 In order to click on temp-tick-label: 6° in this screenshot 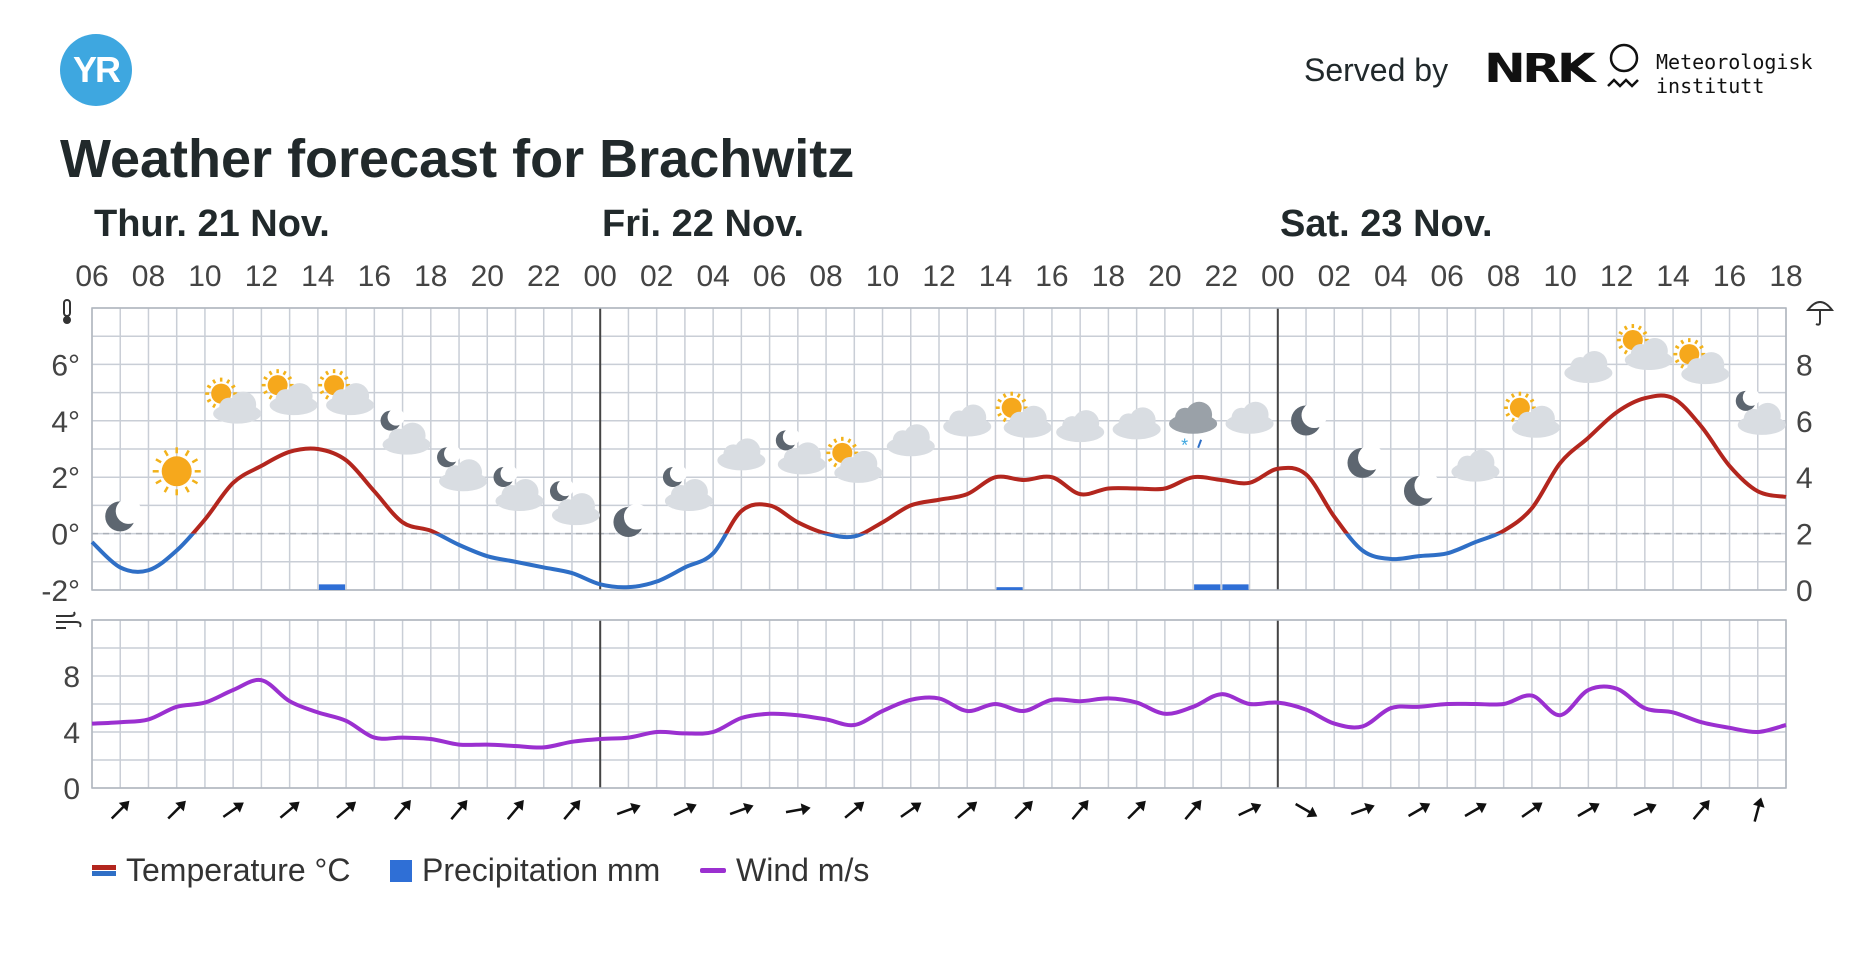, I will do `click(65, 365)`.